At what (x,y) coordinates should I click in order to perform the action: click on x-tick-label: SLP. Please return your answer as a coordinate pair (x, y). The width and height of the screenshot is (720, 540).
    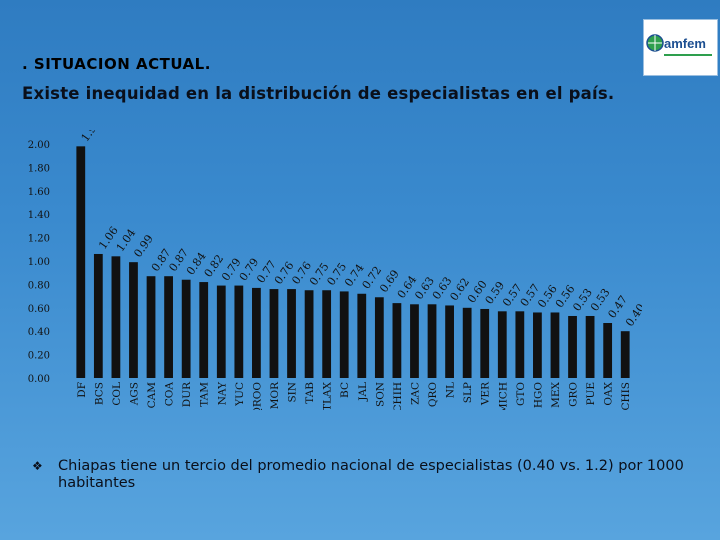
    Looking at the image, I should click on (468, 392).